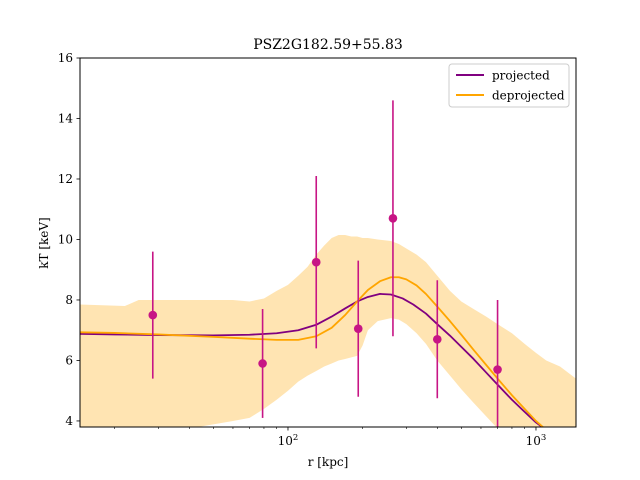  Describe the element at coordinates (66, 118) in the screenshot. I see `y-tick-label-14: 14` at that location.